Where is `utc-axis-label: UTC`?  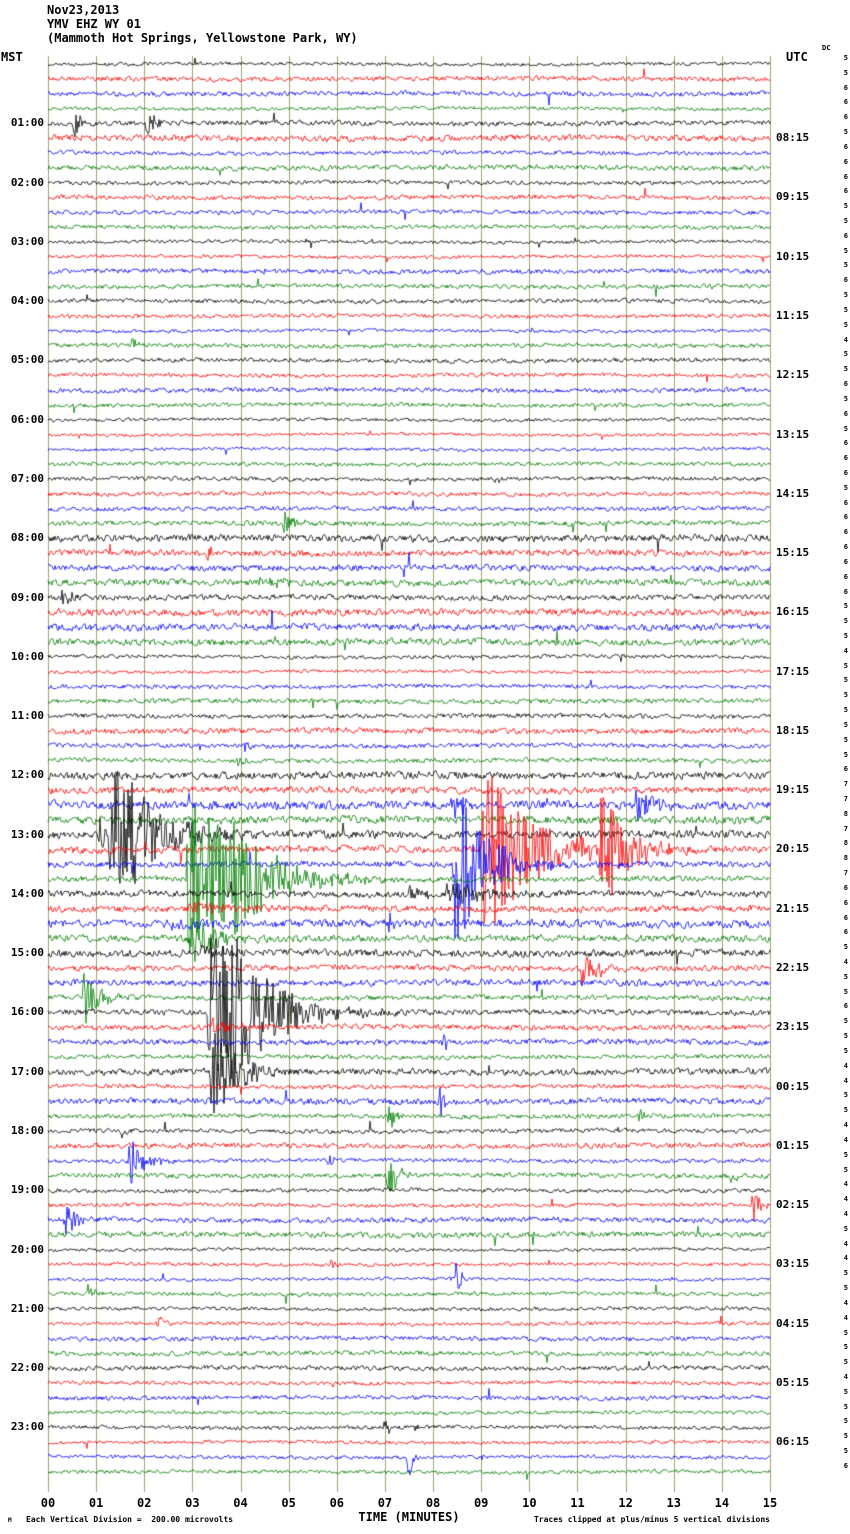 utc-axis-label: UTC is located at coordinates (797, 57).